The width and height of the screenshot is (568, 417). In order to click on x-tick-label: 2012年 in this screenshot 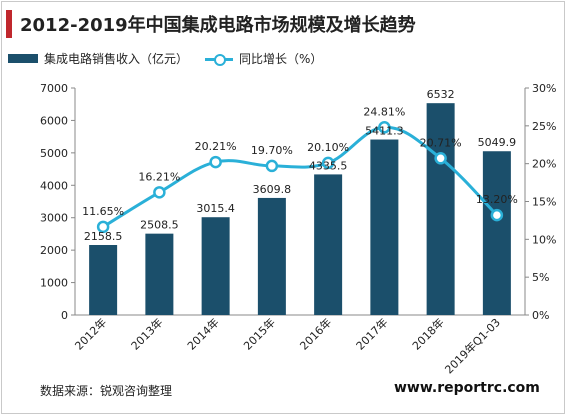, I will do `click(90, 333)`.